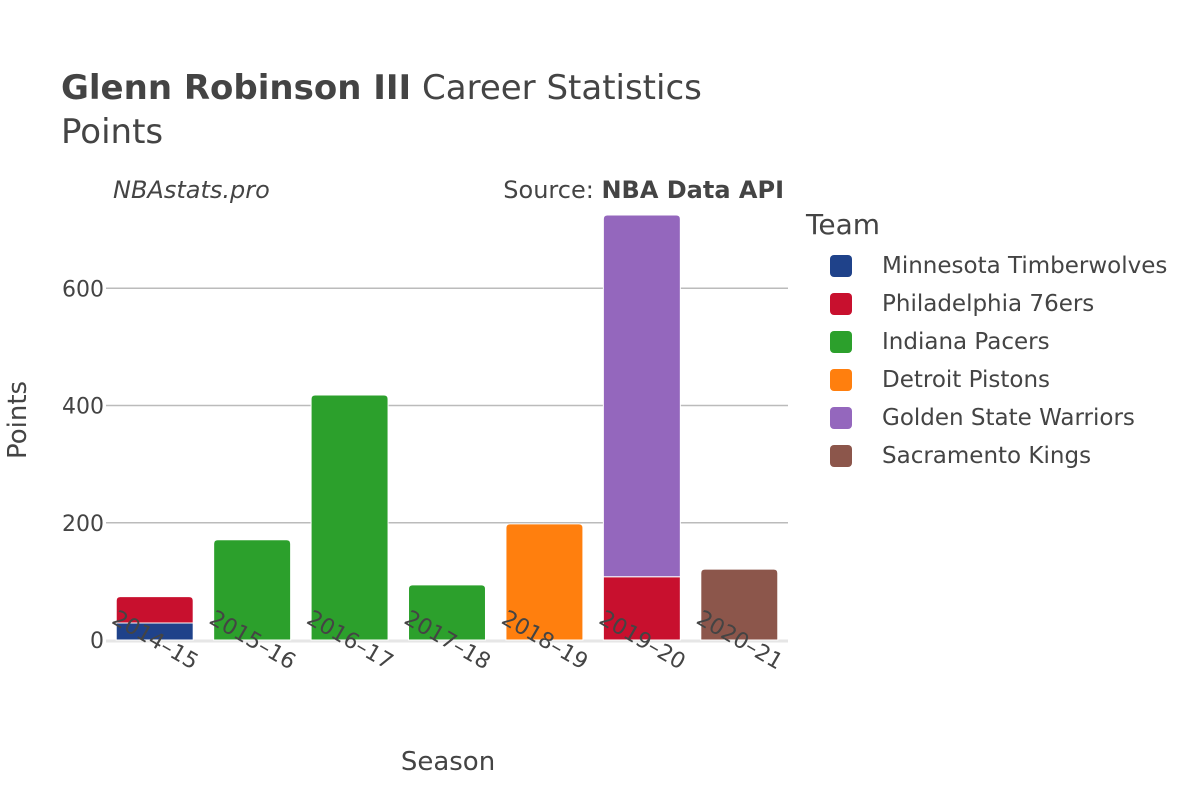 This screenshot has width=1200, height=800. Describe the element at coordinates (83, 289) in the screenshot. I see `y-tick-label: 600` at that location.